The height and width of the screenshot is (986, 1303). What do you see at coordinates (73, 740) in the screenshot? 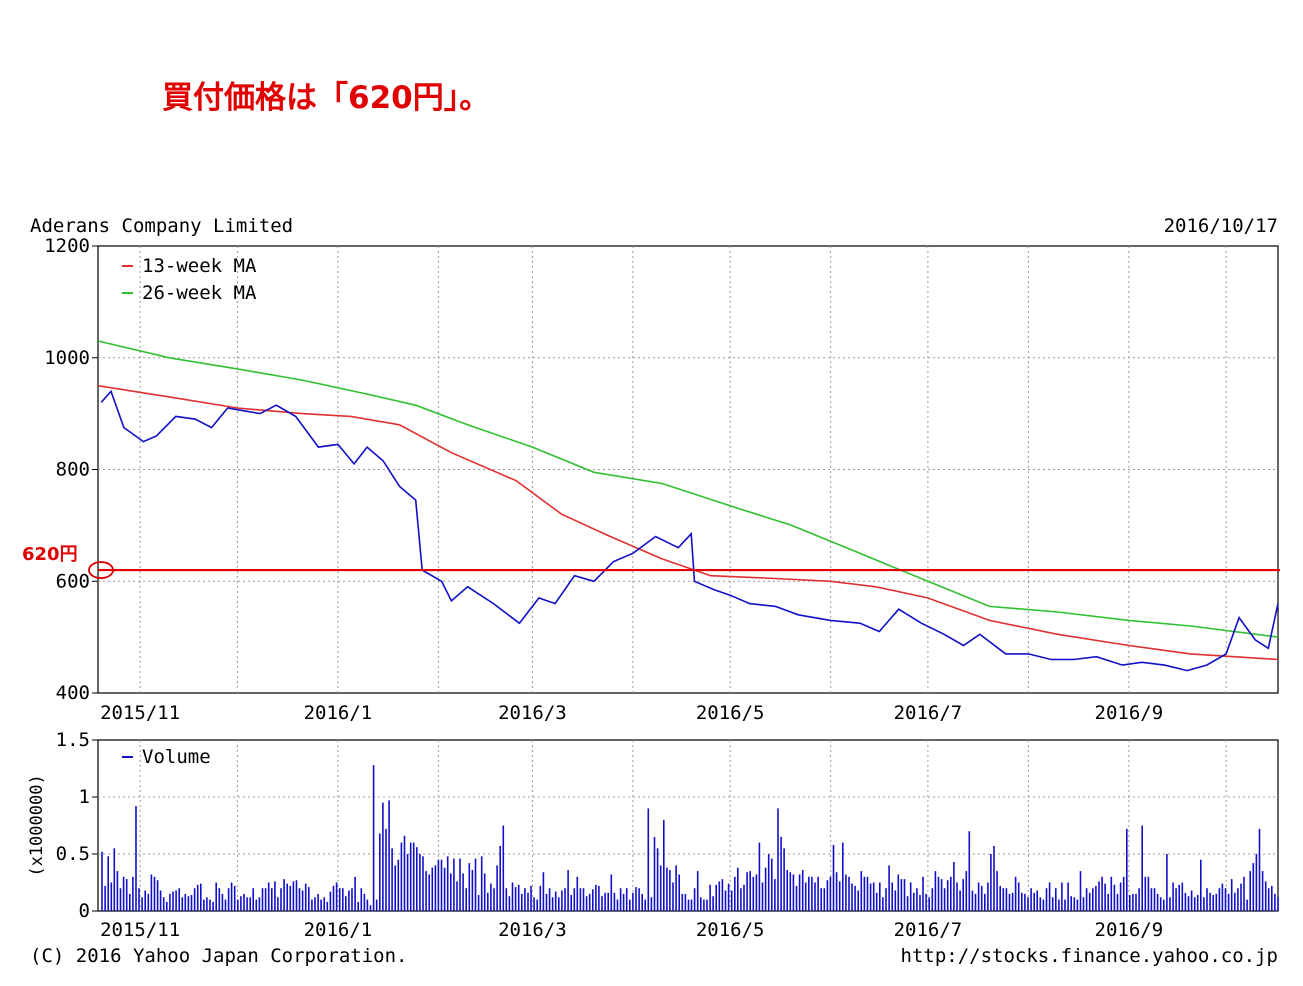
I see `volume-y-tick-label: 1.5` at bounding box center [73, 740].